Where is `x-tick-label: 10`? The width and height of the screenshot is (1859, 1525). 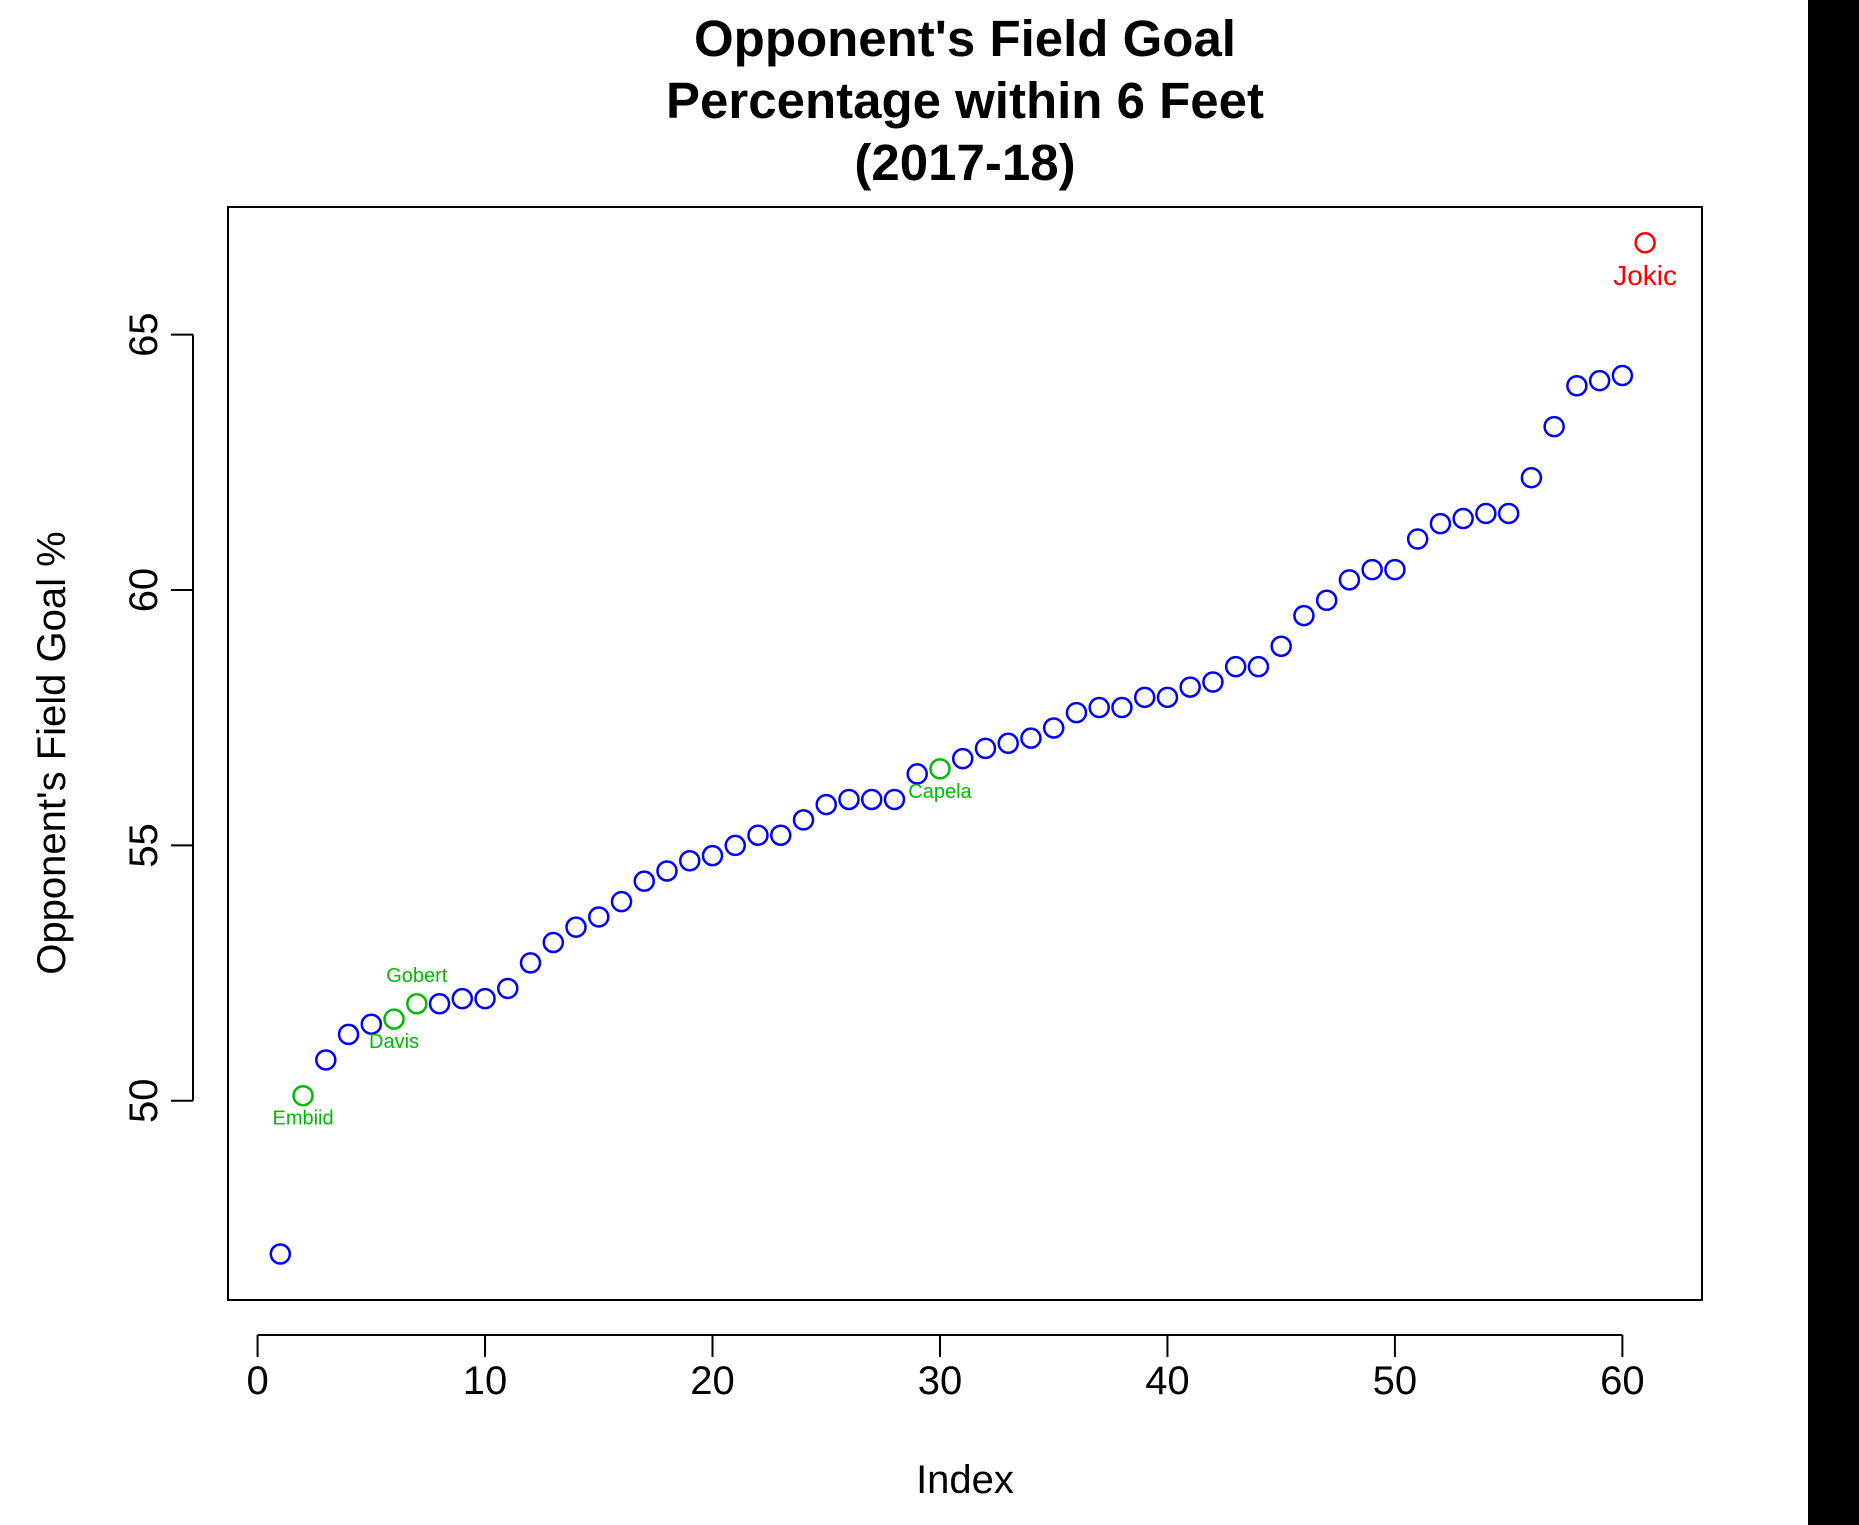 x-tick-label: 10 is located at coordinates (485, 1381).